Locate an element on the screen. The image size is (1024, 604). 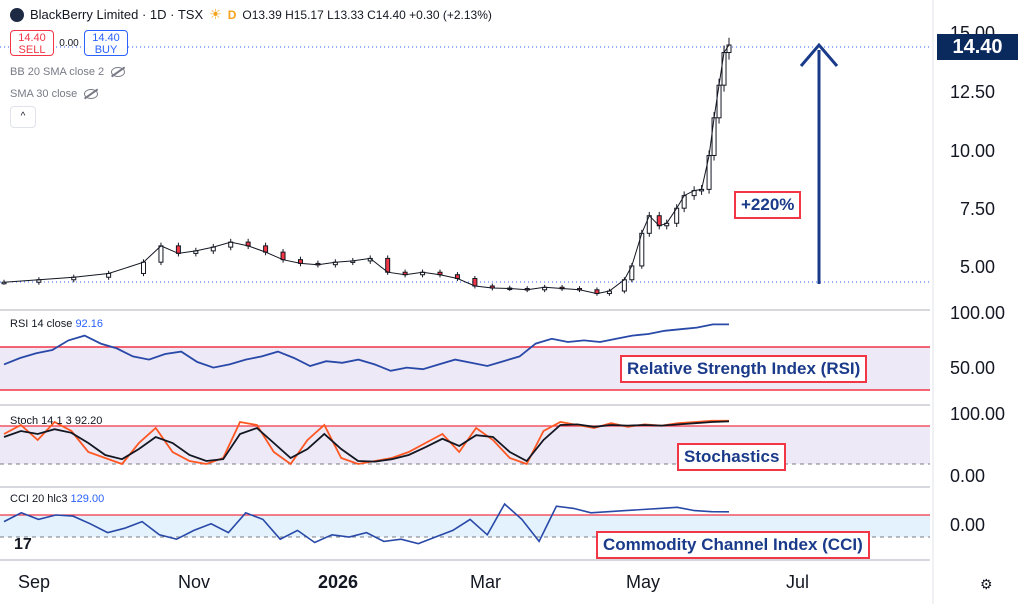
cci-tick: 0.00 is located at coordinates (968, 525).